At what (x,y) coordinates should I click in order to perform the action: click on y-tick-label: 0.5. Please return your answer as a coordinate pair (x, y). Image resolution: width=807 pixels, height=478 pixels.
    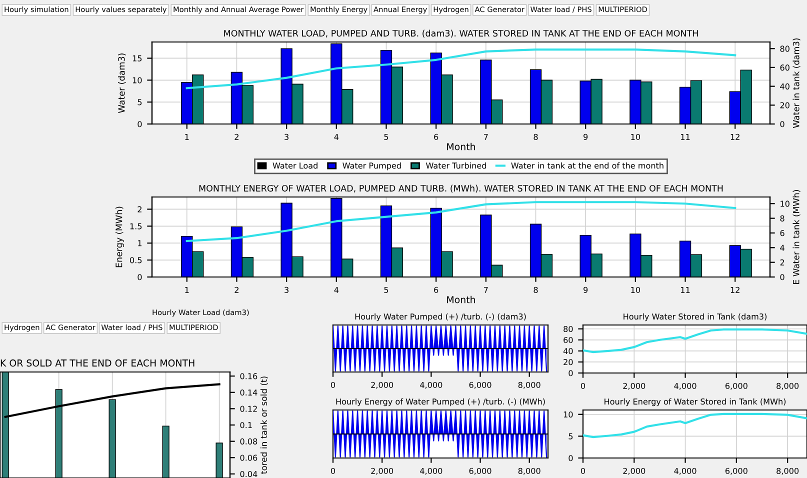
    Looking at the image, I should click on (136, 260).